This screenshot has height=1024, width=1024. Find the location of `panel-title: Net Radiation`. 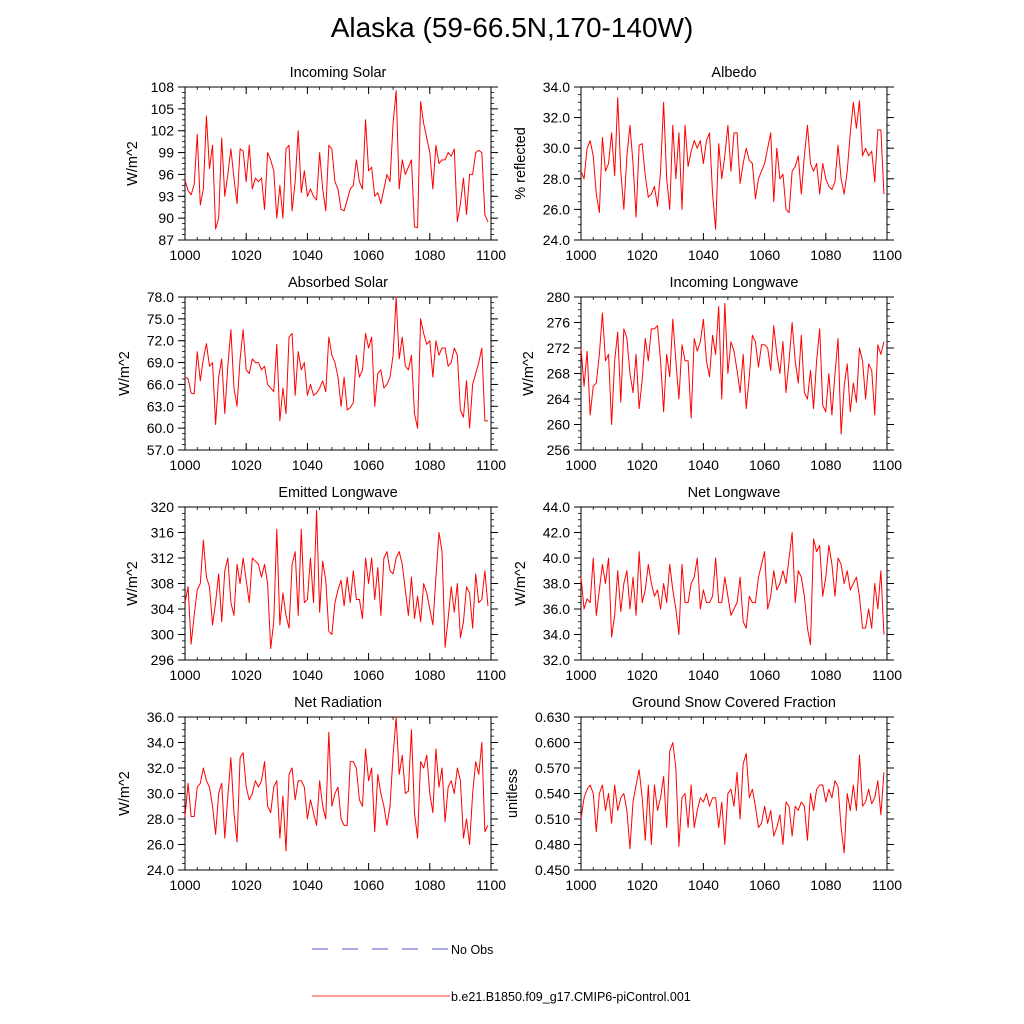

panel-title: Net Radiation is located at coordinates (338, 703).